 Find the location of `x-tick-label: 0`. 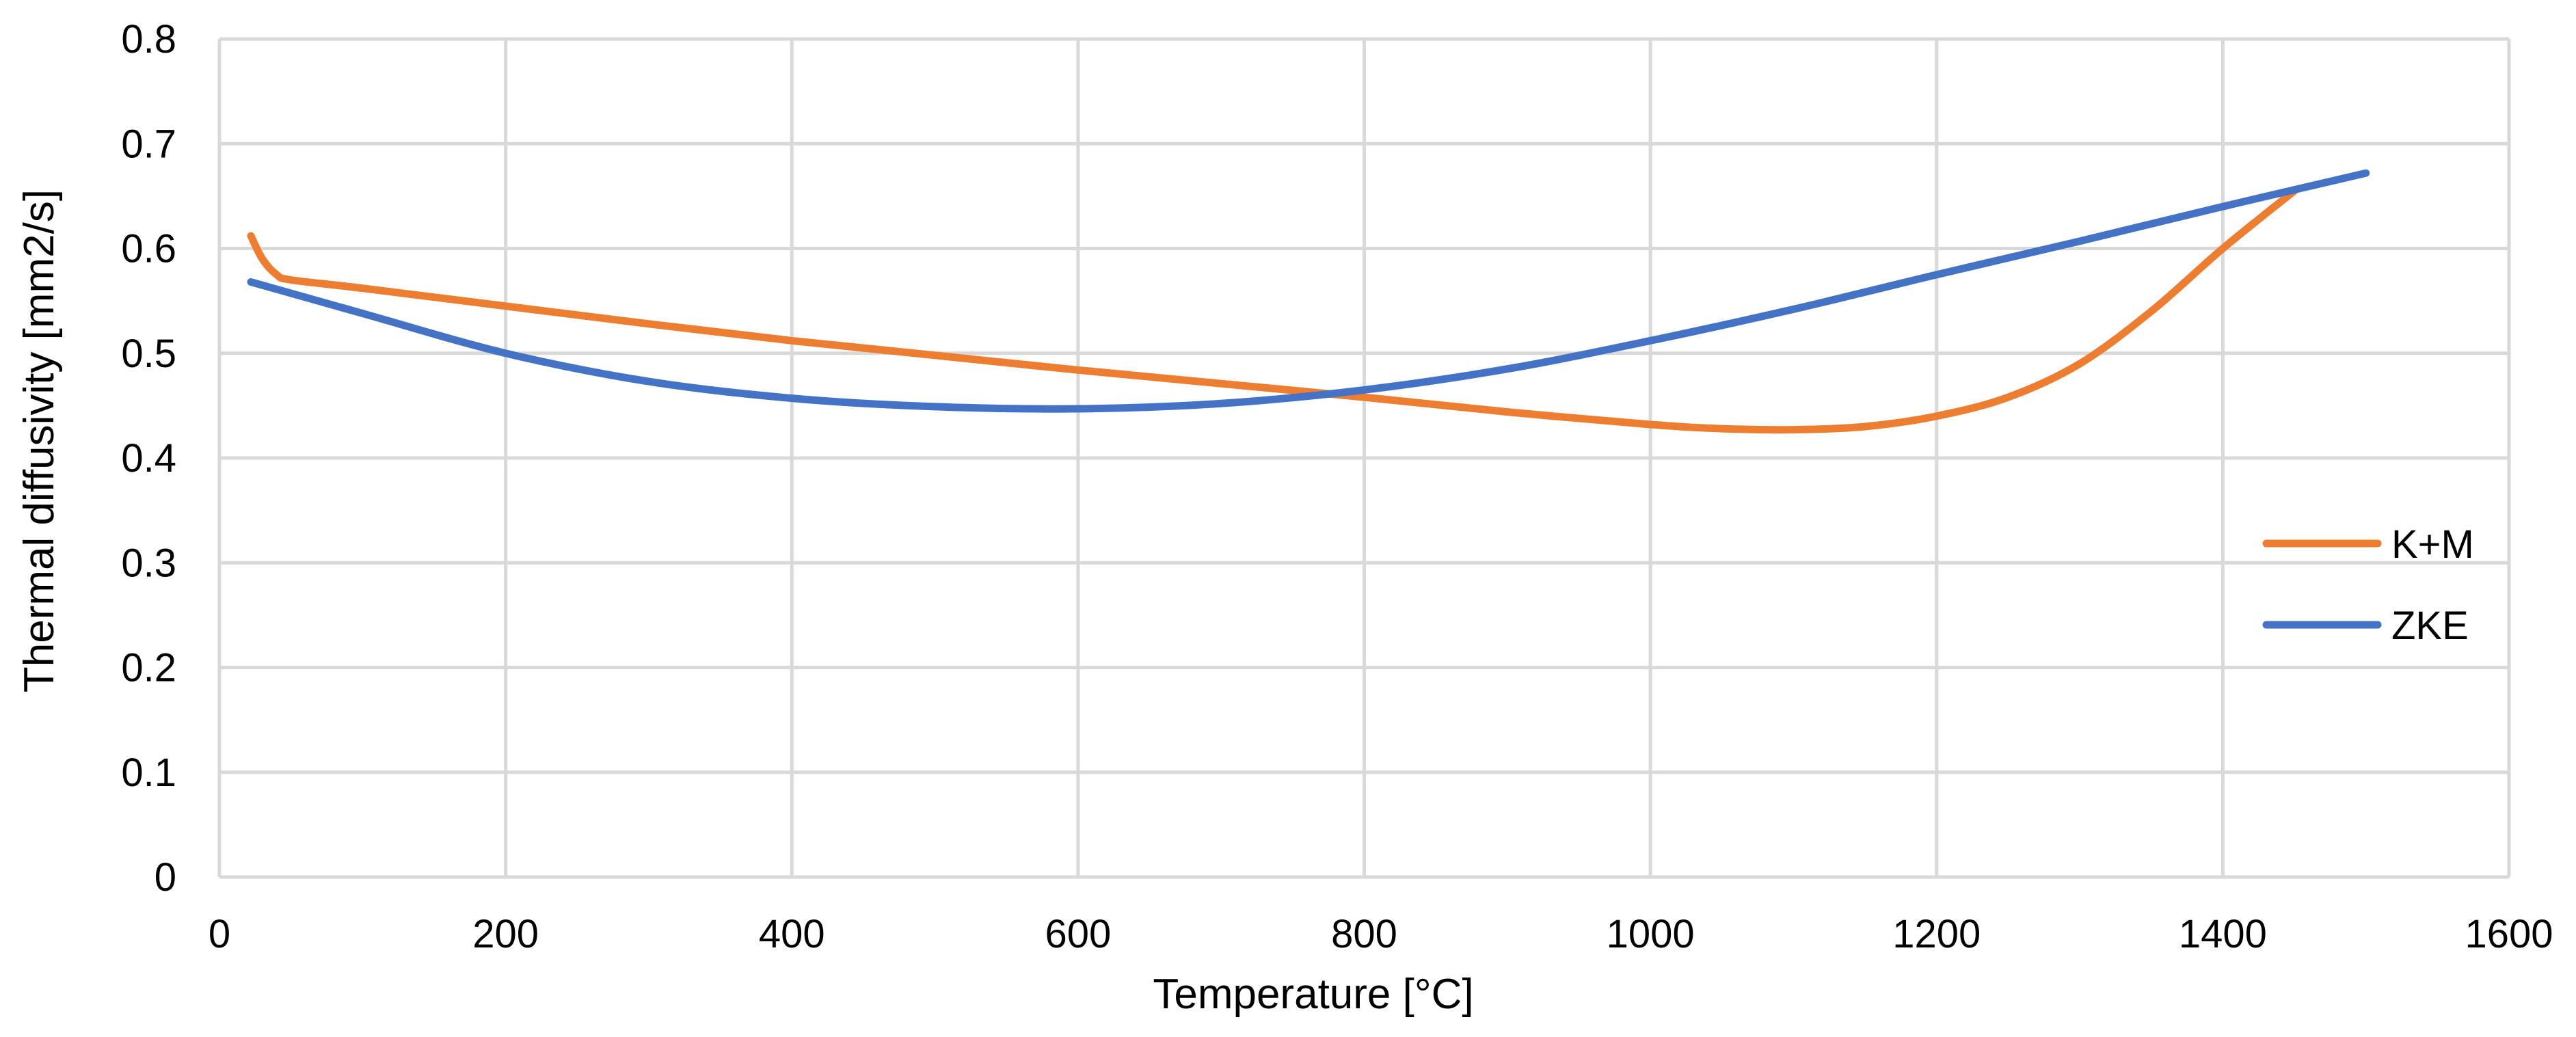

x-tick-label: 0 is located at coordinates (219, 934).